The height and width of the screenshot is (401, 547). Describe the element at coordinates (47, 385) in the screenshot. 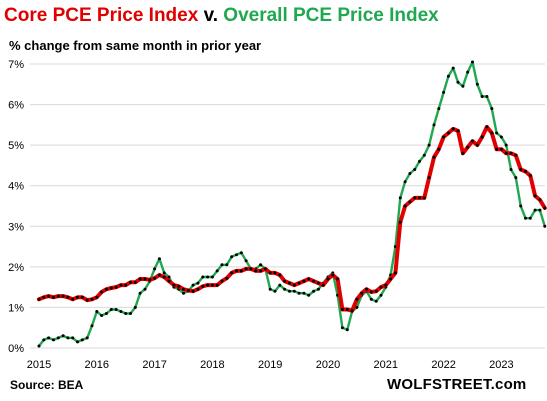

I see `source-note: Source: BEA` at that location.